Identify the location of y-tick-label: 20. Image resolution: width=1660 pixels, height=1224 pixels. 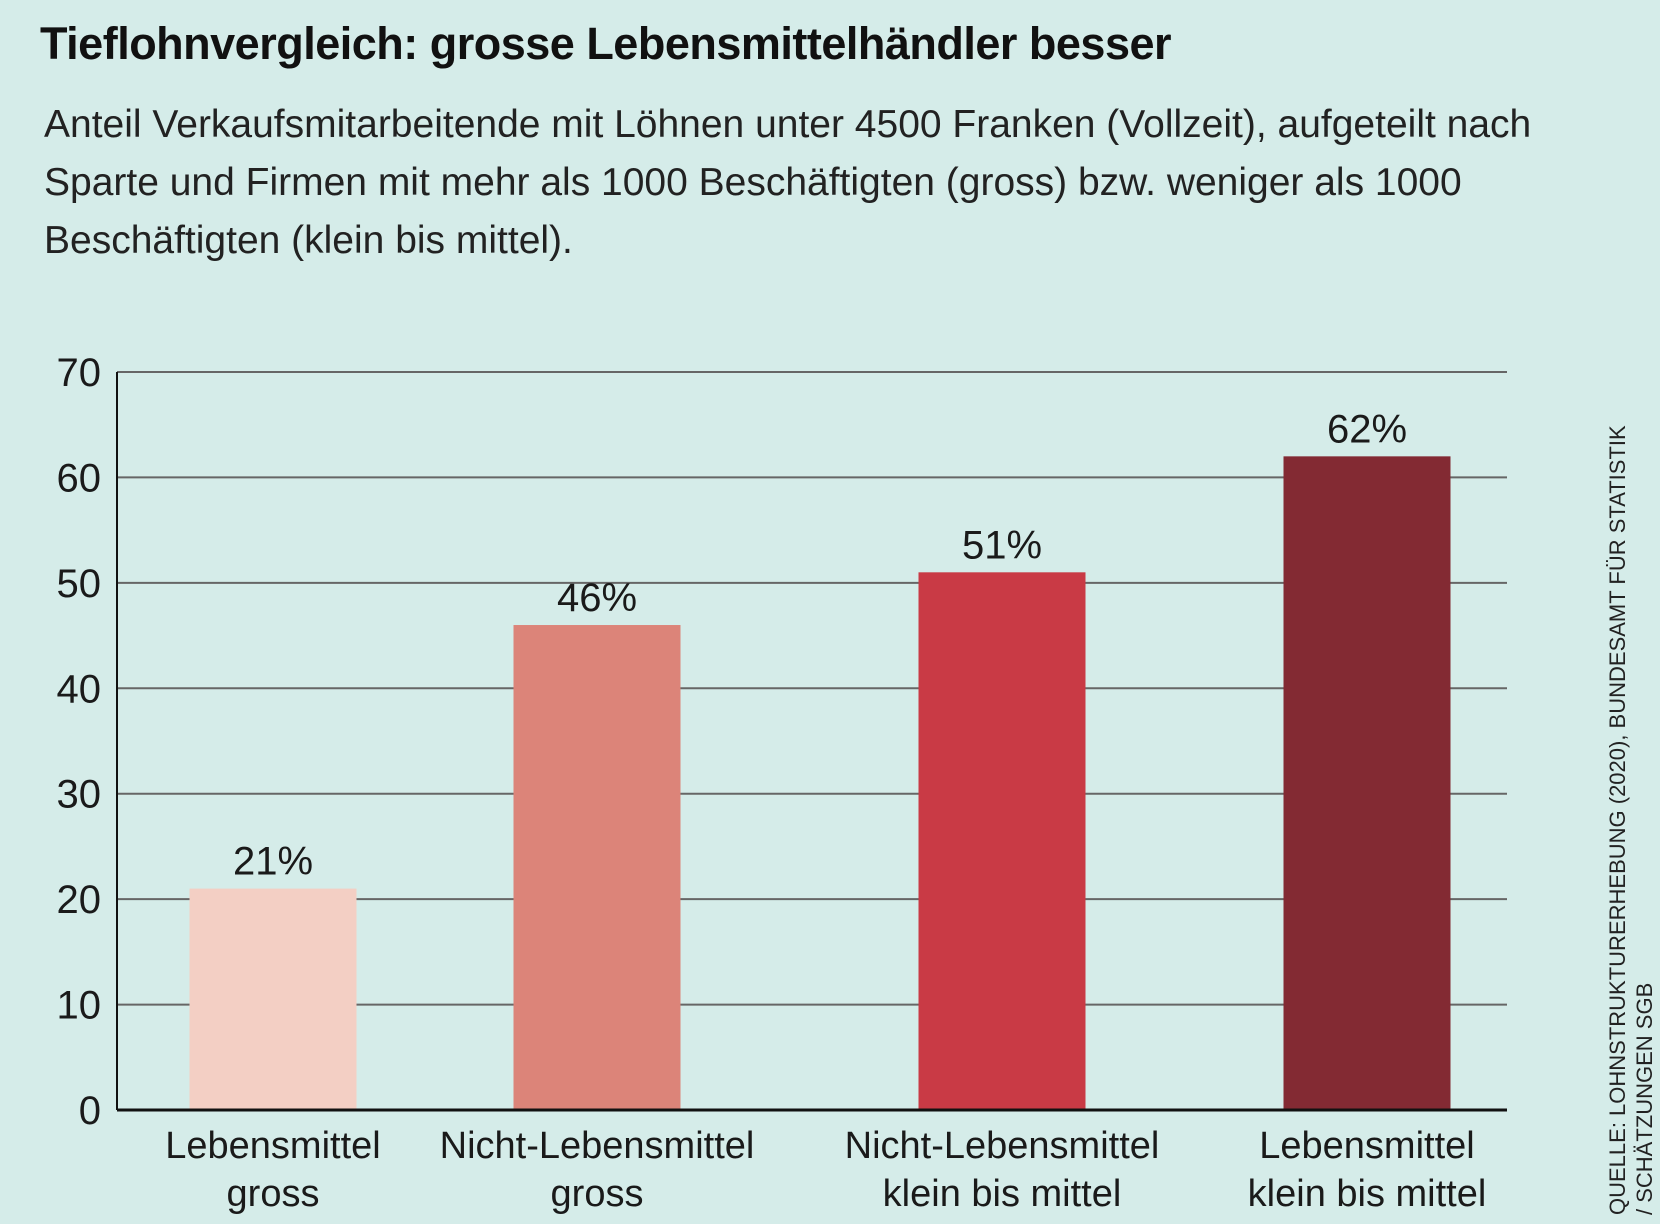
(79, 900).